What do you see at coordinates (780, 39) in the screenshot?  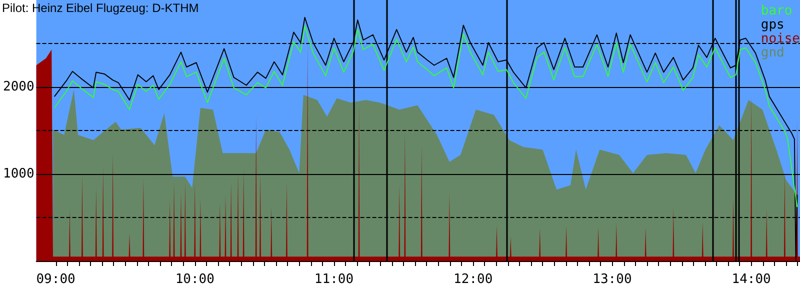 I see `text: noise` at bounding box center [780, 39].